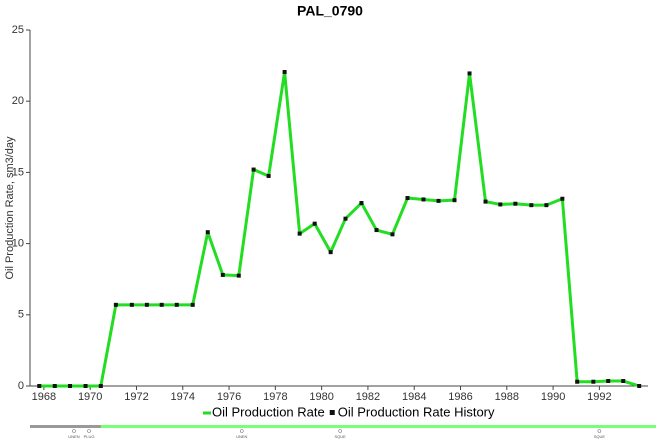  What do you see at coordinates (18, 101) in the screenshot?
I see `y-tick-label: 20` at bounding box center [18, 101].